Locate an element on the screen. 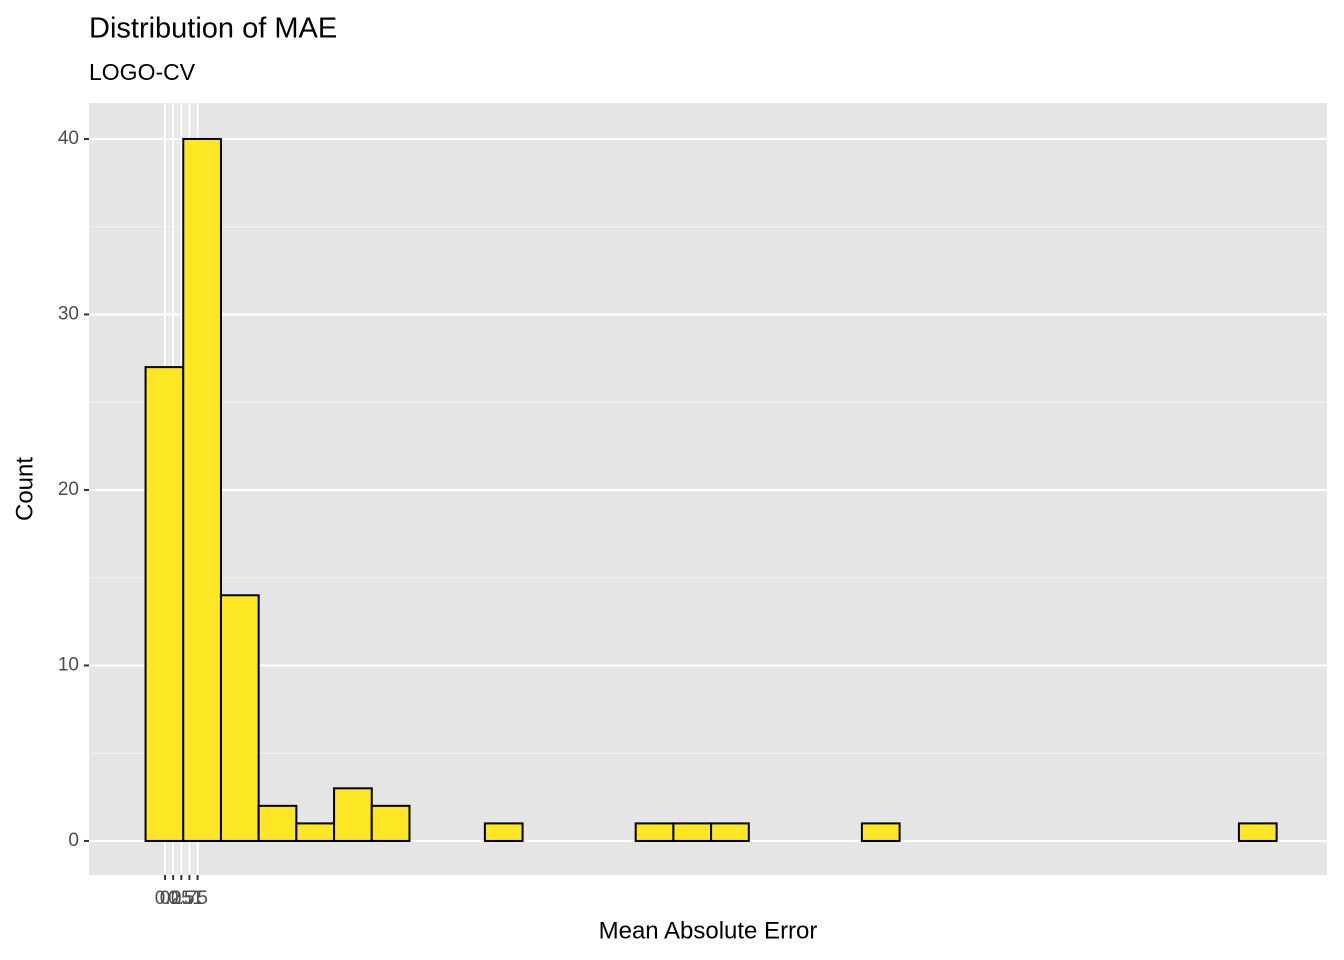  y-tick-label: 10 is located at coordinates (68, 664).